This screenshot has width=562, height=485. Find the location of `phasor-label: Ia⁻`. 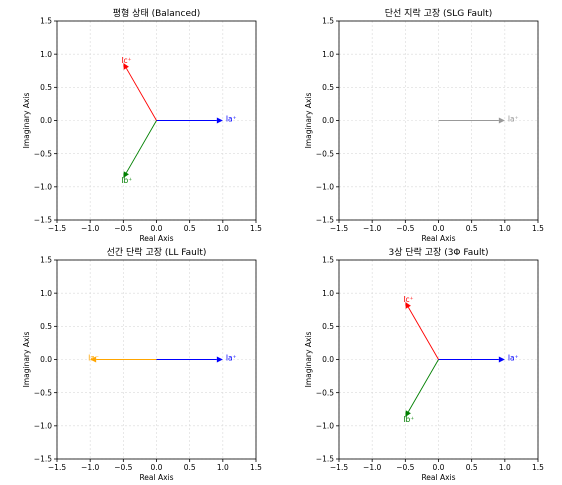

phasor-label: Ia⁻ is located at coordinates (93, 358).